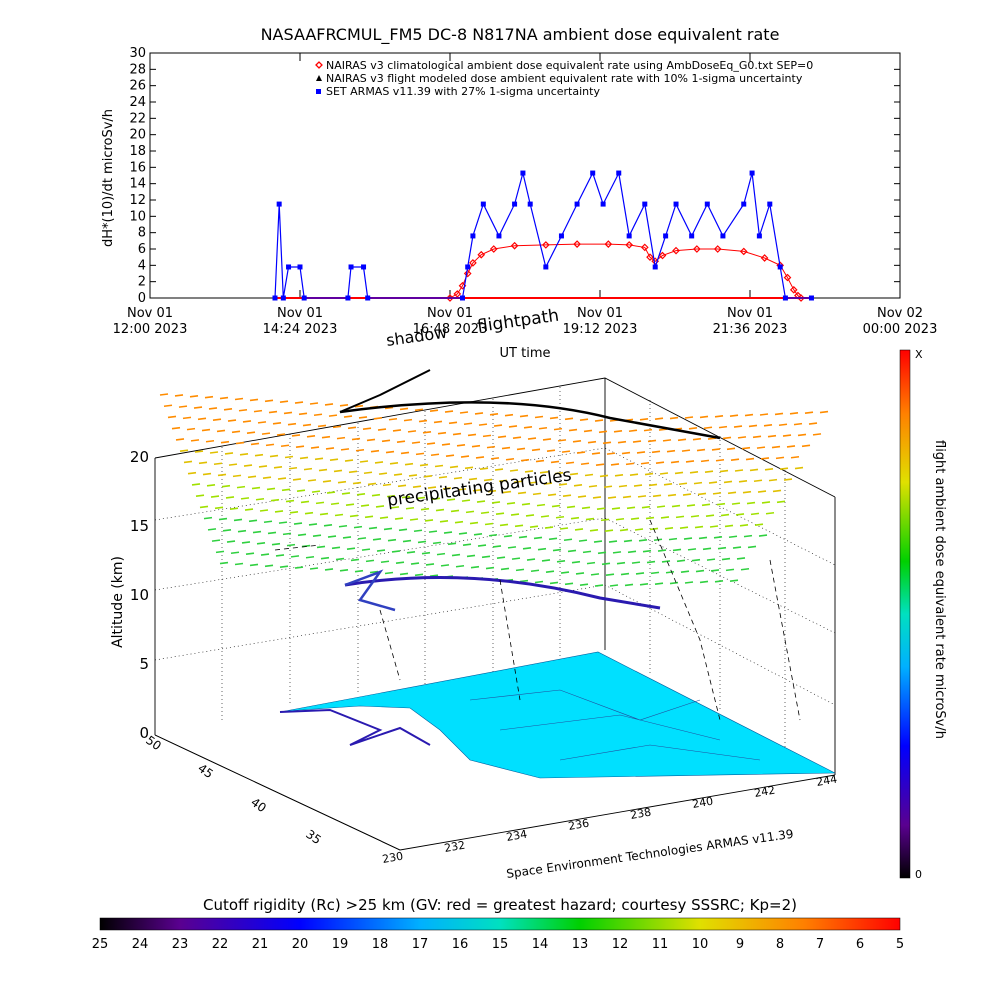 This screenshot has height=1004, width=1000. Describe the element at coordinates (108, 178) in the screenshot. I see `y-axis-label: dH*(10)/dt microSv/h` at that location.